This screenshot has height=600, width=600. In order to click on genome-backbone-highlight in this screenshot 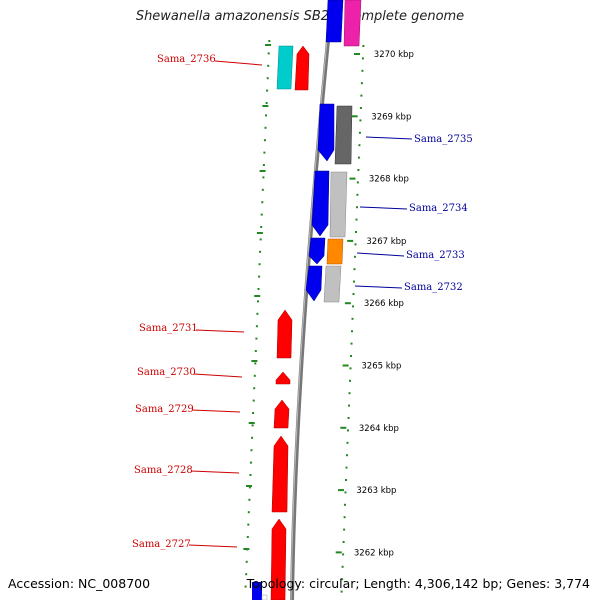, I will do `click(311, 300)`.